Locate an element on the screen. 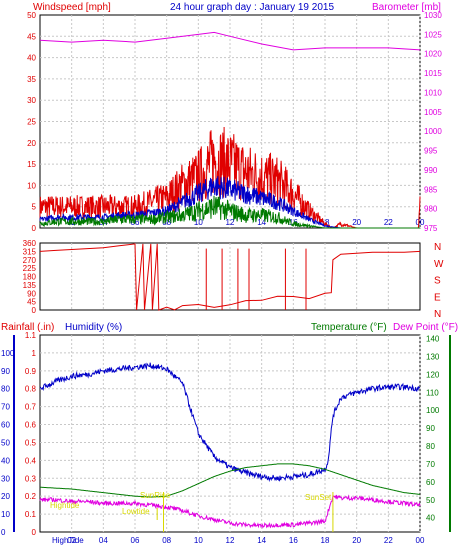 The image size is (466, 555). wind-hour-tick-label: 08 is located at coordinates (166, 222).